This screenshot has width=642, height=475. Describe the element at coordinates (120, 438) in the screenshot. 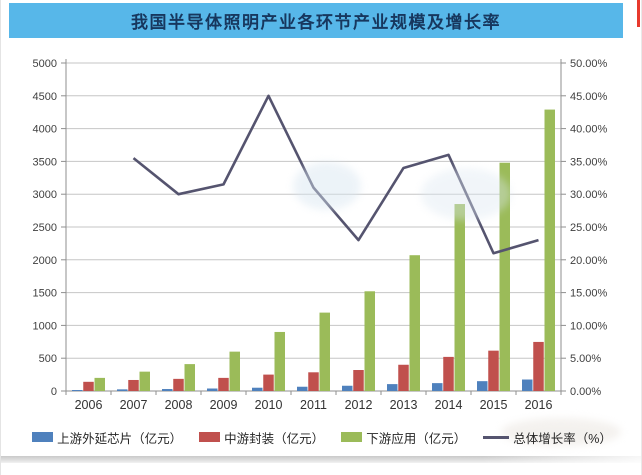

I see `legend-label: 上游外延芯片（亿元）` at that location.